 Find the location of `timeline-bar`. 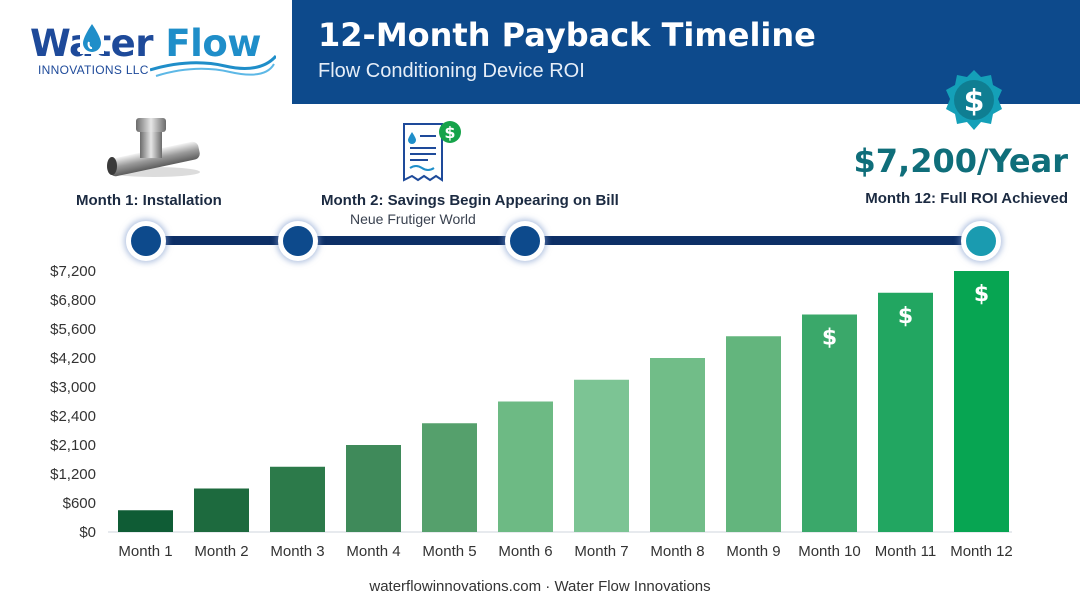

timeline-bar is located at coordinates (564, 240).